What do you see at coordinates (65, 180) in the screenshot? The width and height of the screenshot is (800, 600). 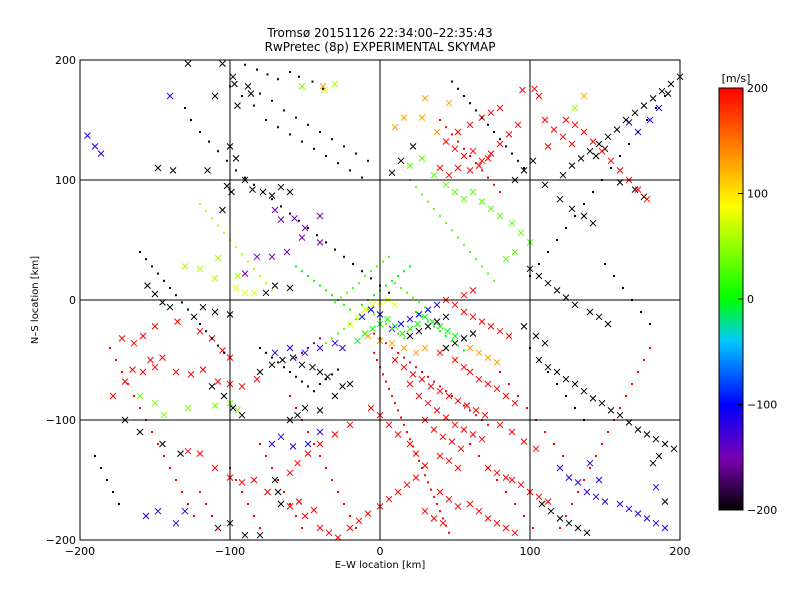 I see `y-tick-label: 100` at bounding box center [65, 180].